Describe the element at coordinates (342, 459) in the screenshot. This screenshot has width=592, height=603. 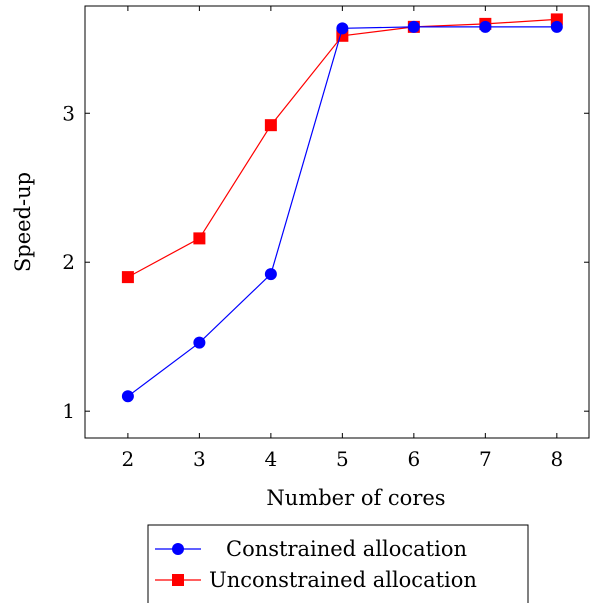
I see `x-tick-label-5: 5` at that location.